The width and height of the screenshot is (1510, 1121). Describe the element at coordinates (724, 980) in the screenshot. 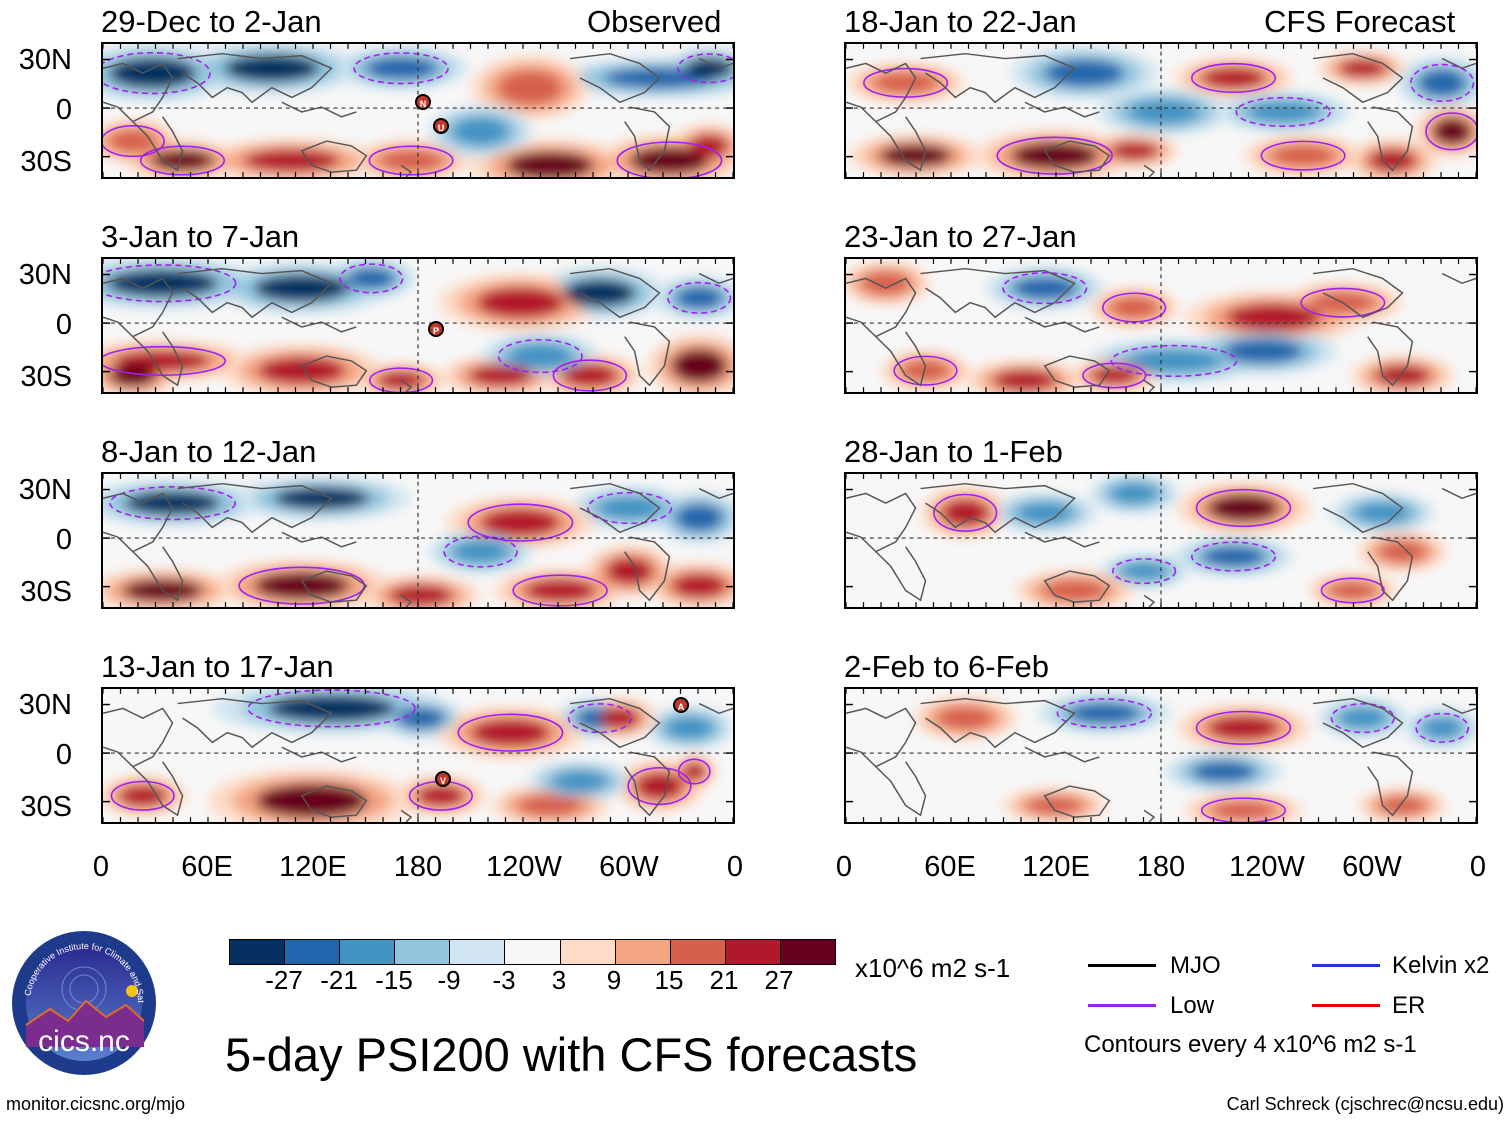

I see `colorbar-tick-label: 21` at that location.